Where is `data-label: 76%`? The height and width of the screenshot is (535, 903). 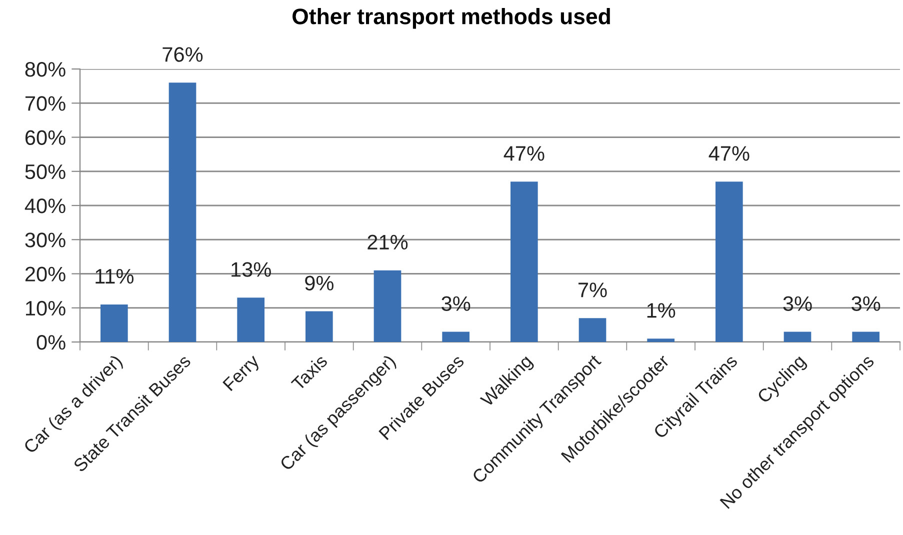
data-label: 76% is located at coordinates (182, 54).